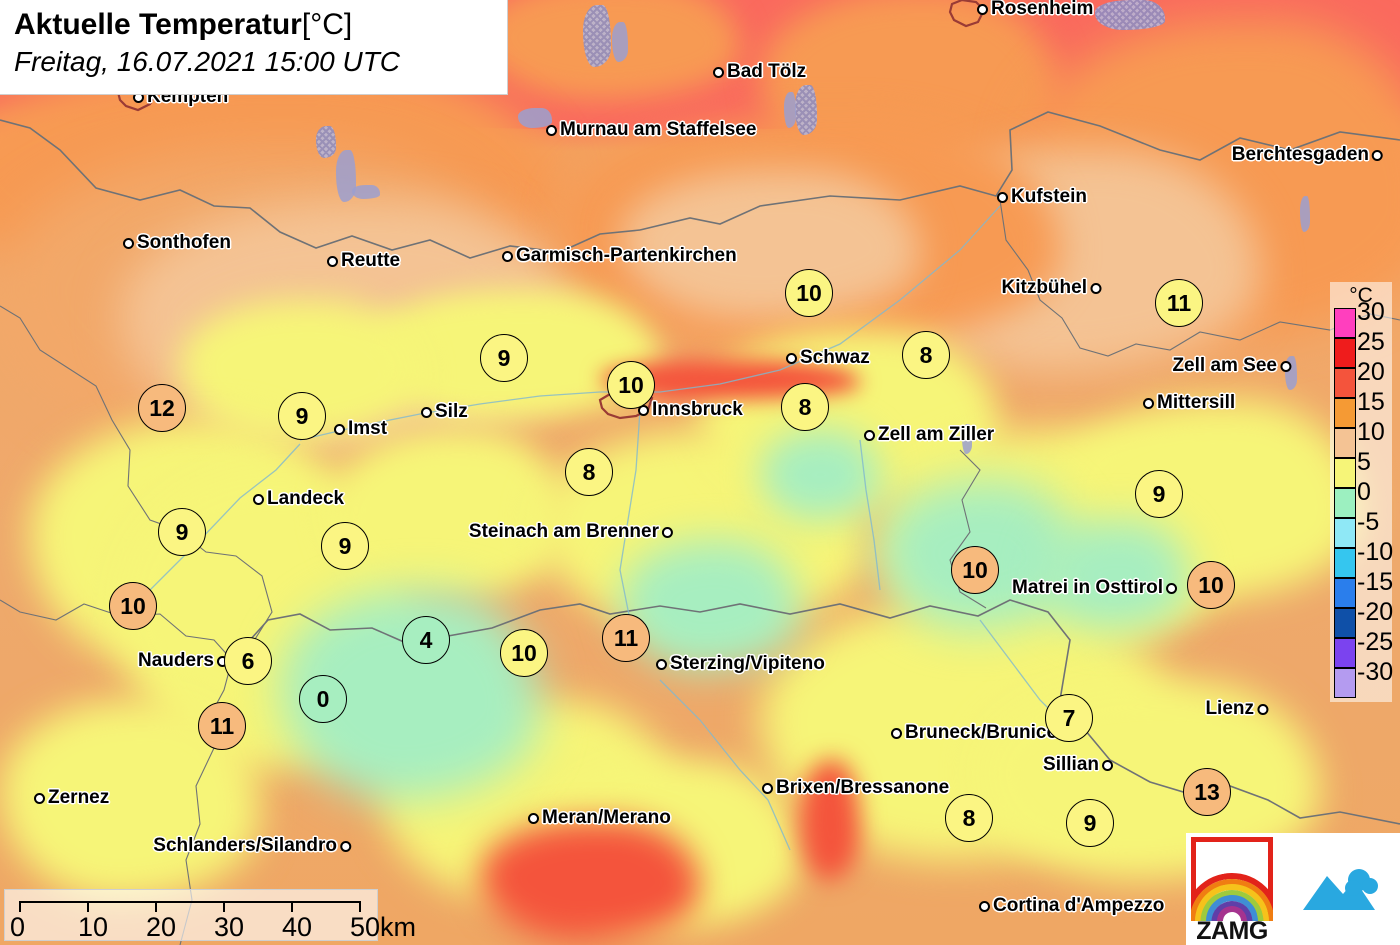 The width and height of the screenshot is (1400, 945). What do you see at coordinates (426, 640) in the screenshot?
I see `station-temperature-marker: 4` at bounding box center [426, 640].